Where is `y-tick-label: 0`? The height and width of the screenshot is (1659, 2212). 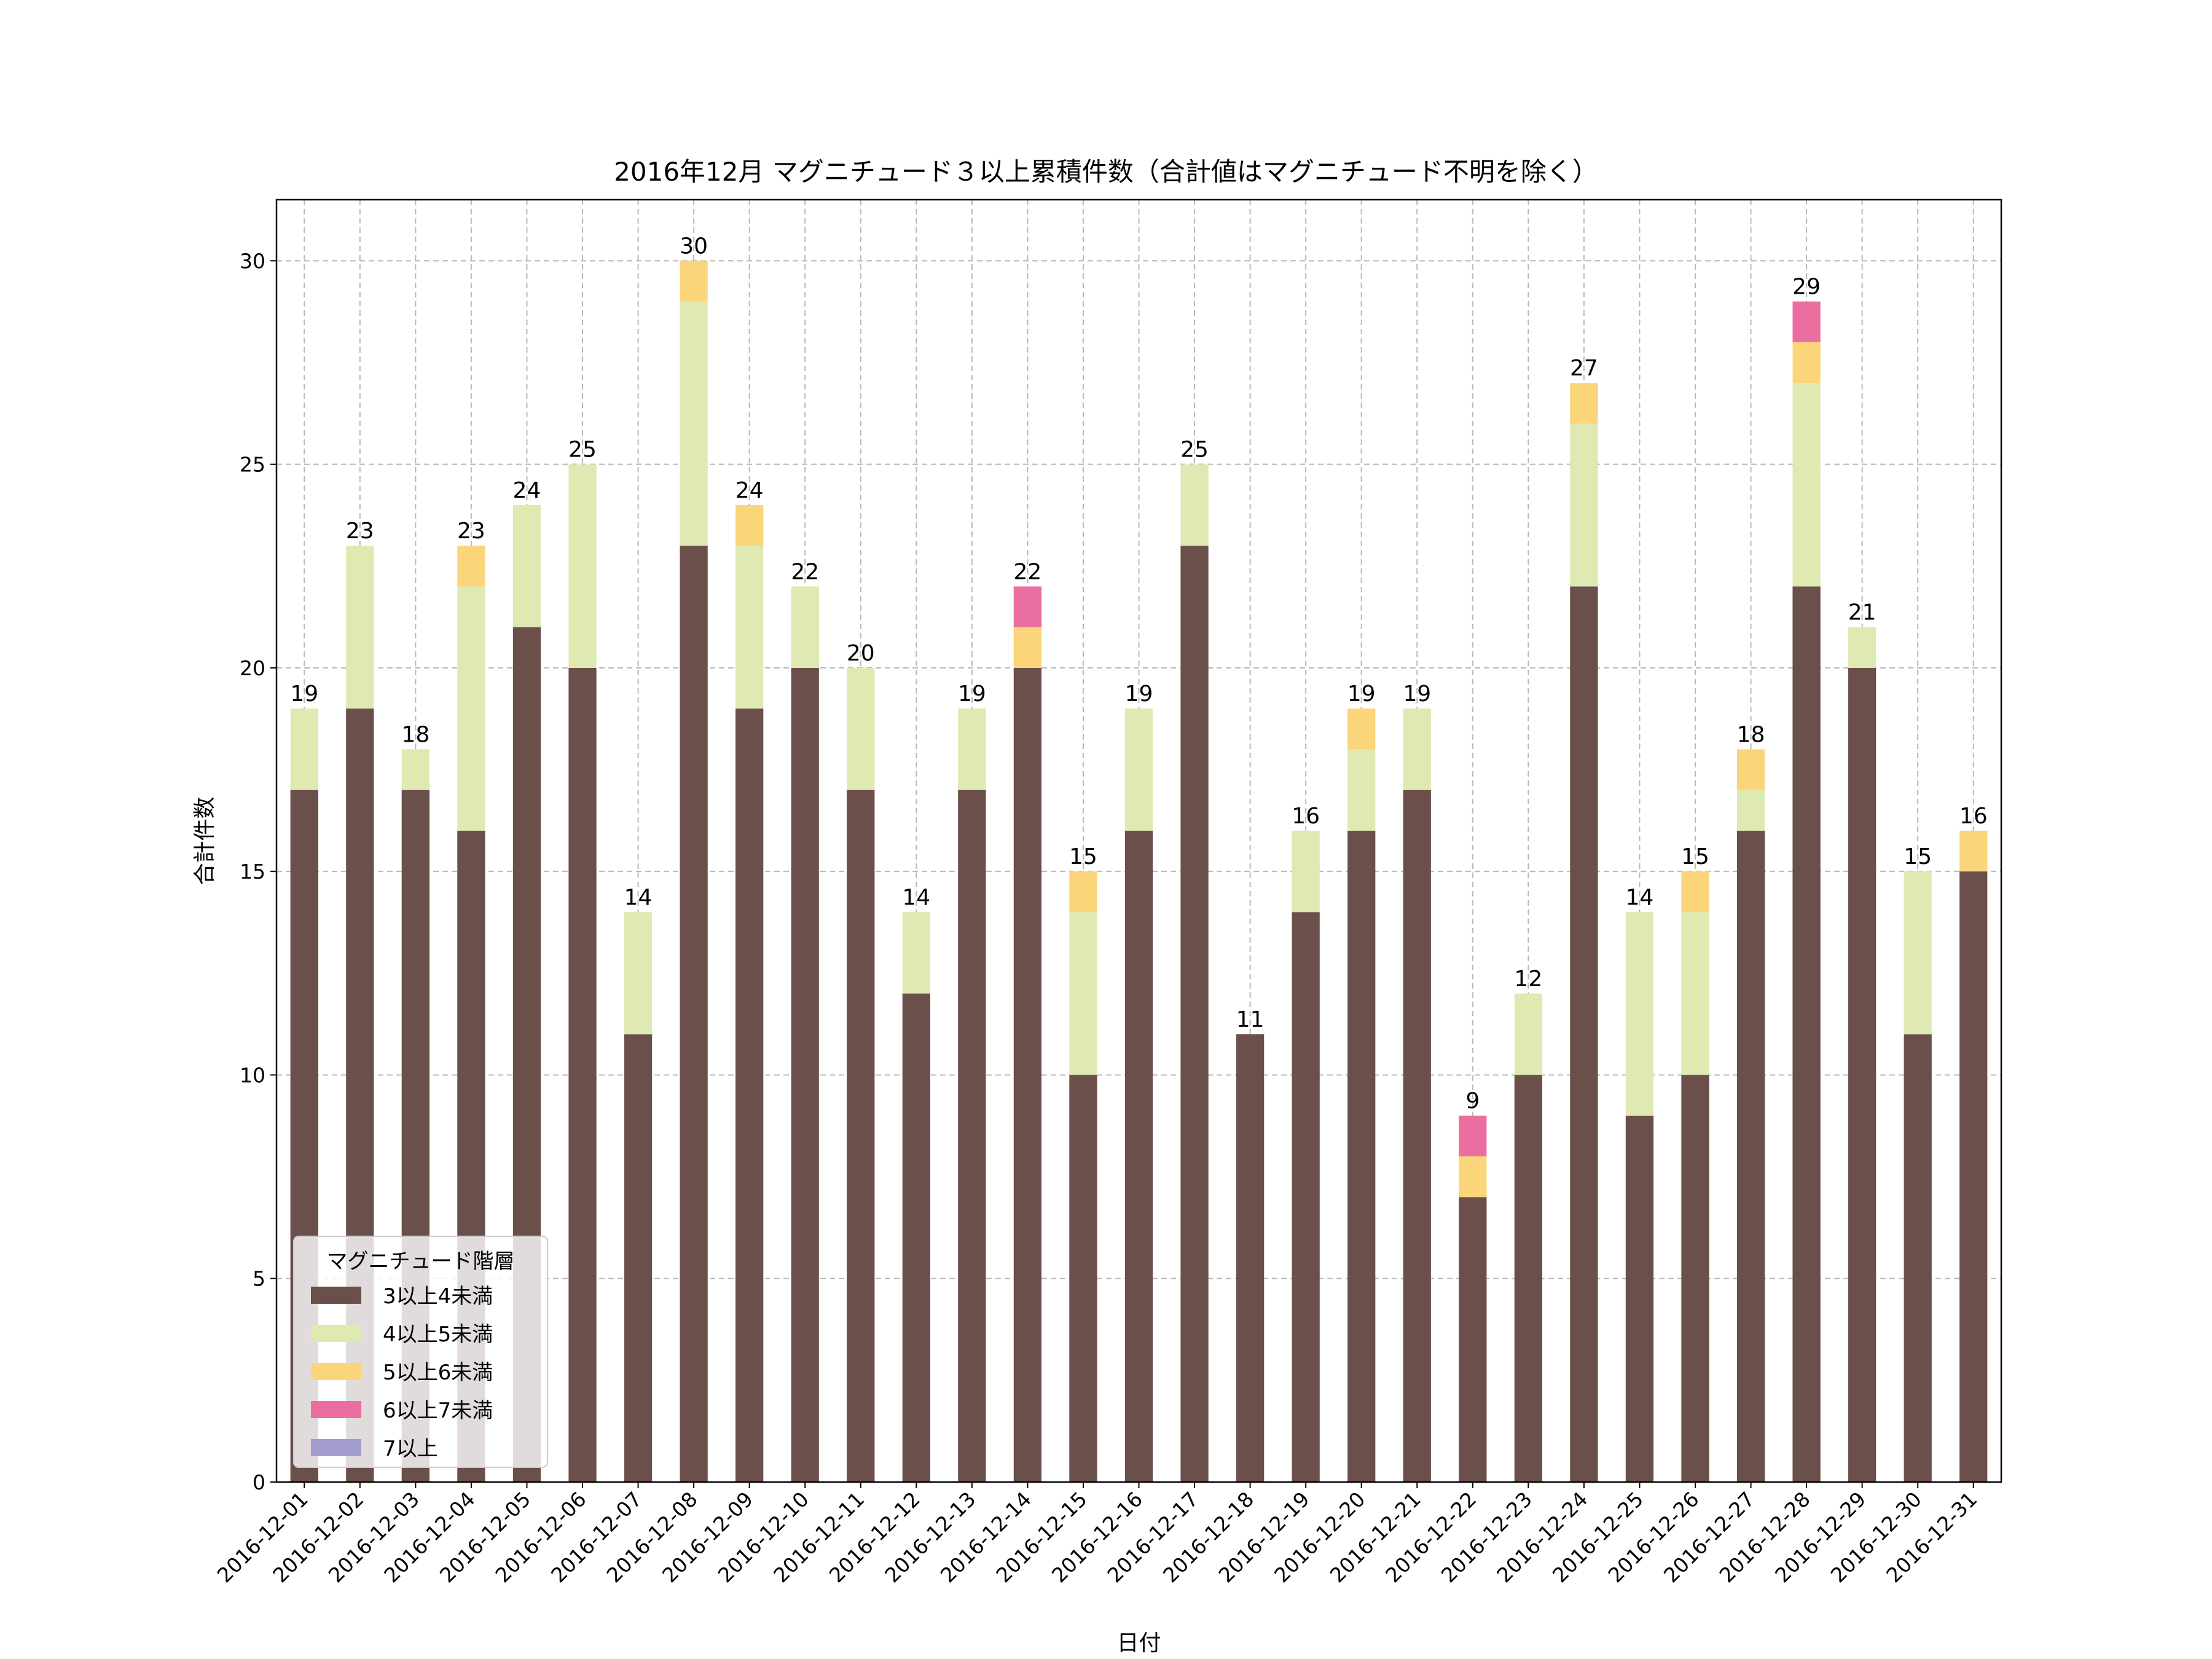
y-tick-label: 0 is located at coordinates (259, 1482).